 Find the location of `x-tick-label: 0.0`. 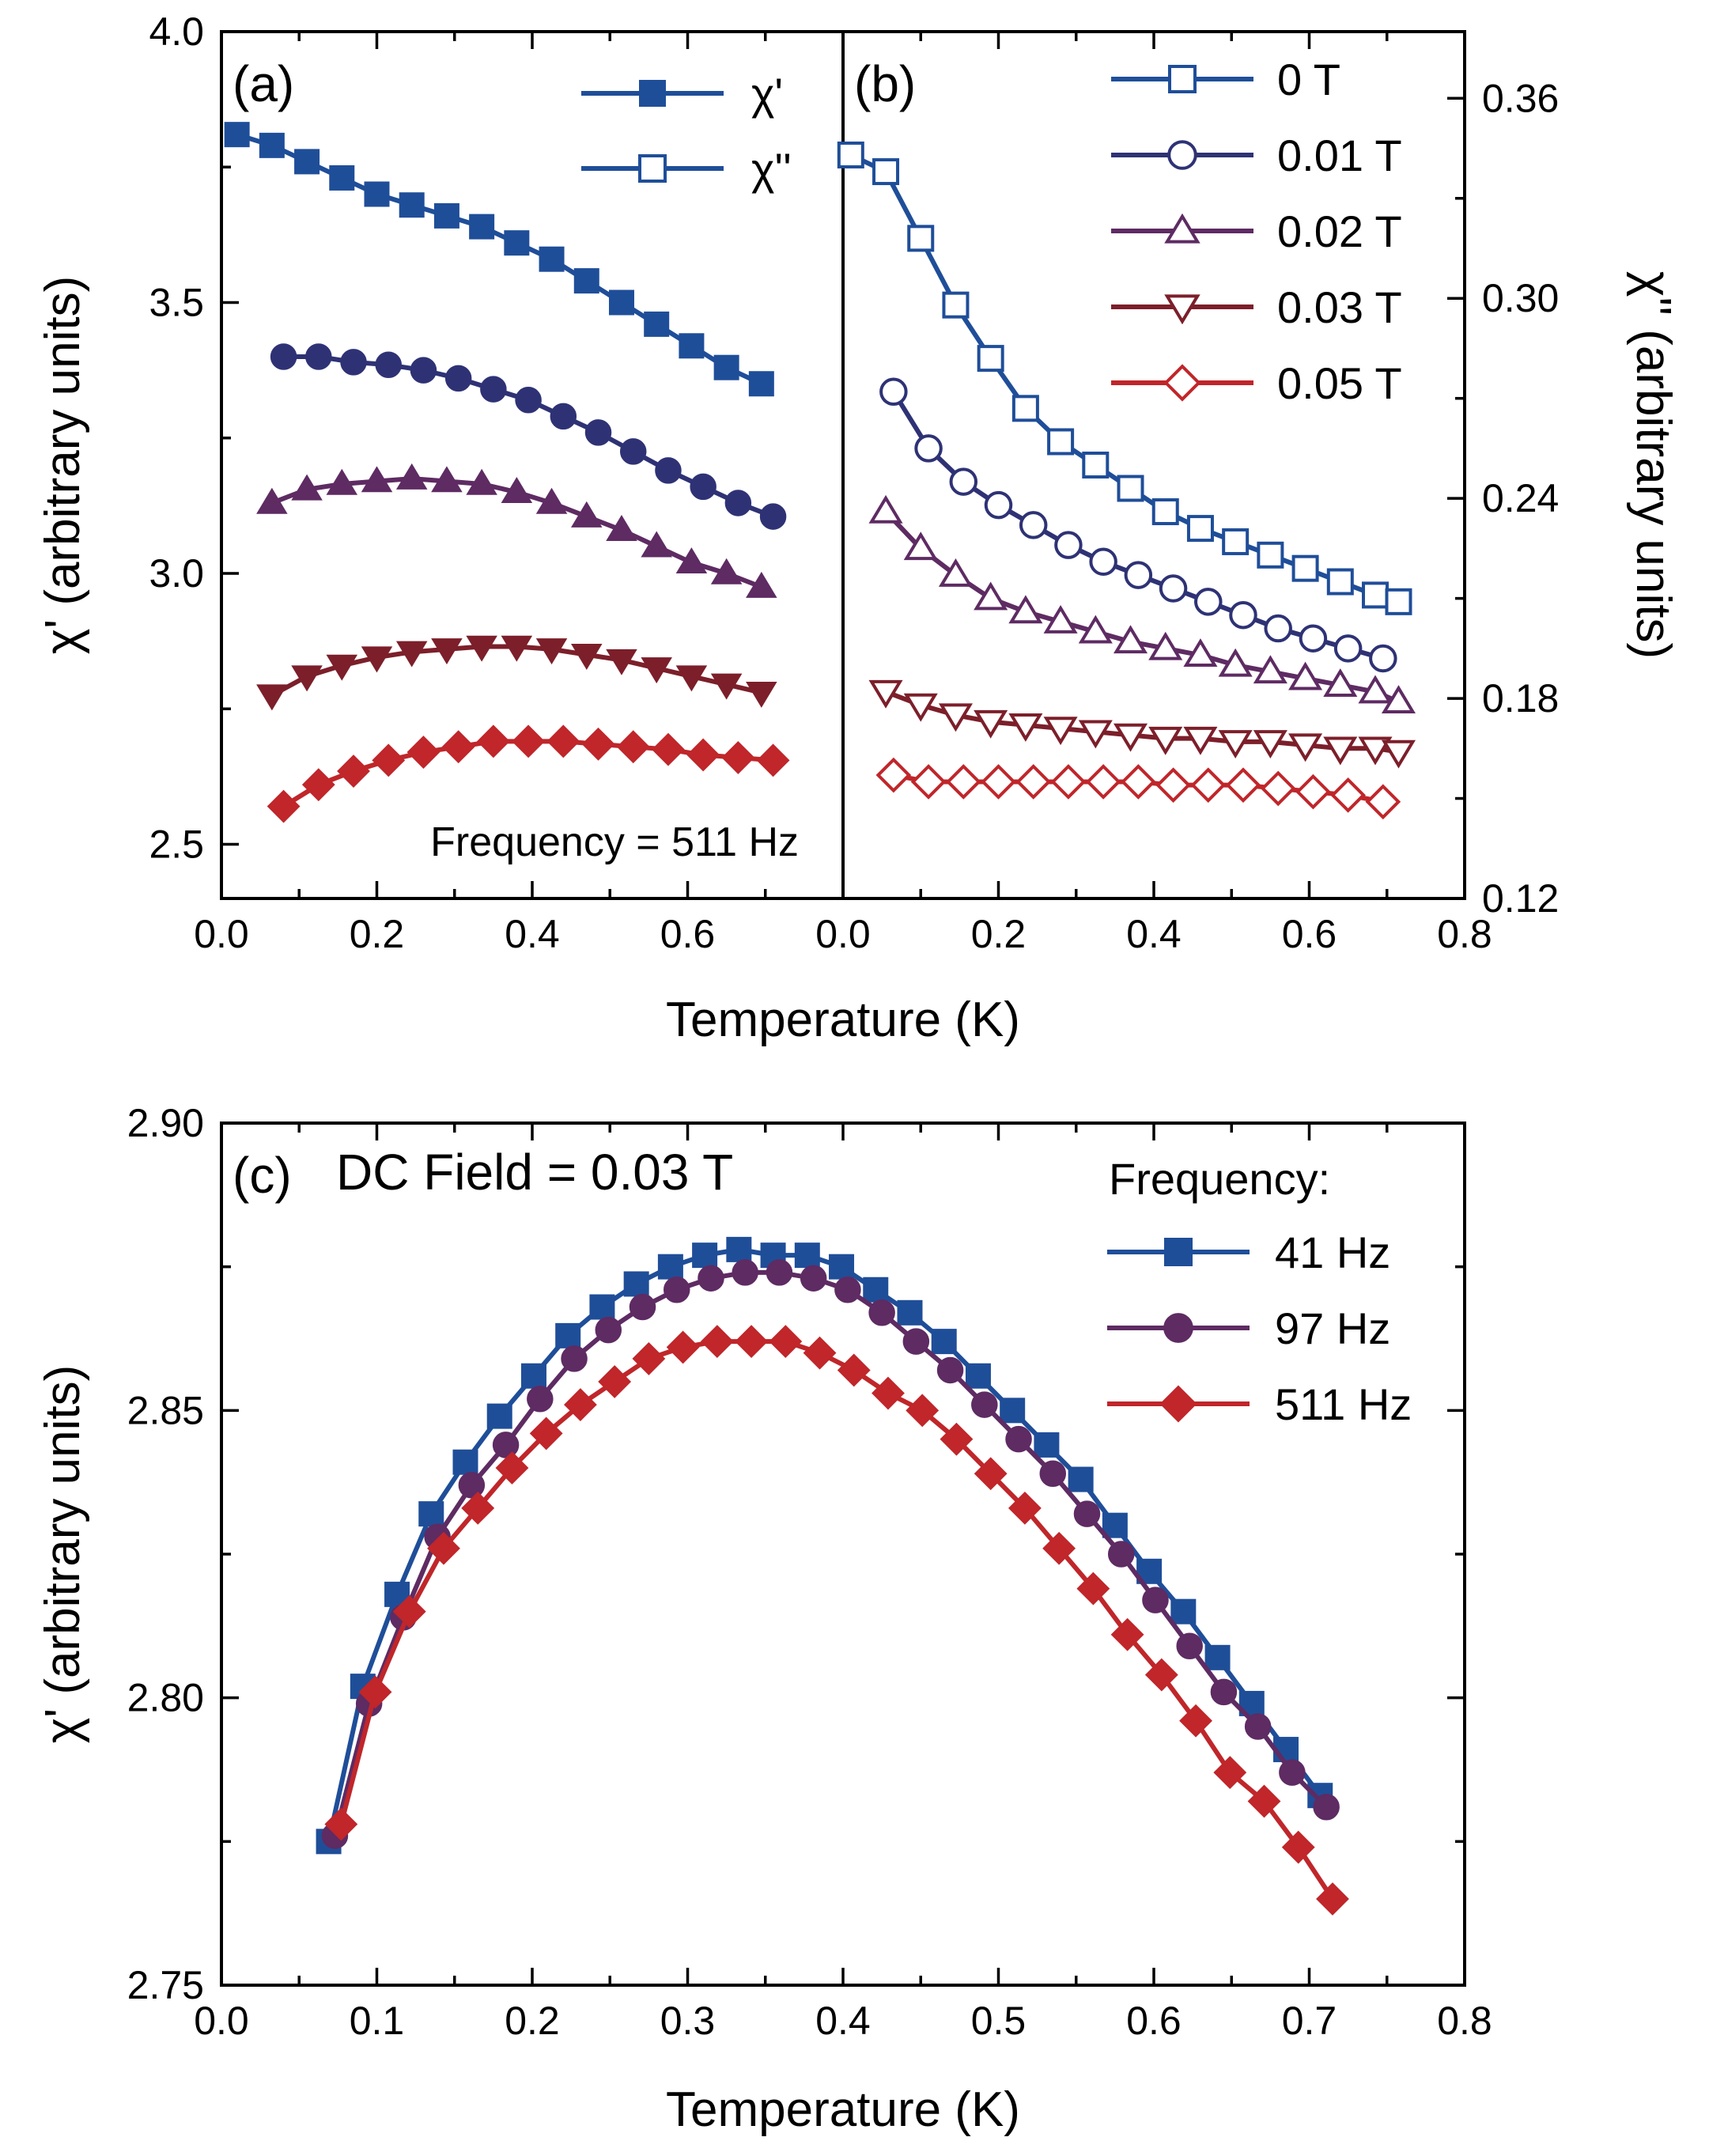

x-tick-label: 0.0 is located at coordinates (843, 934).